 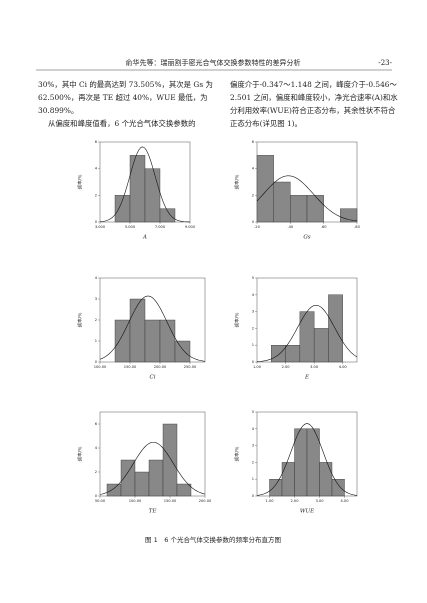 I want to click on body-line: 2.501 之间，偏度和峰度较小，净光合速率(A)和水, so click(x=314, y=97).